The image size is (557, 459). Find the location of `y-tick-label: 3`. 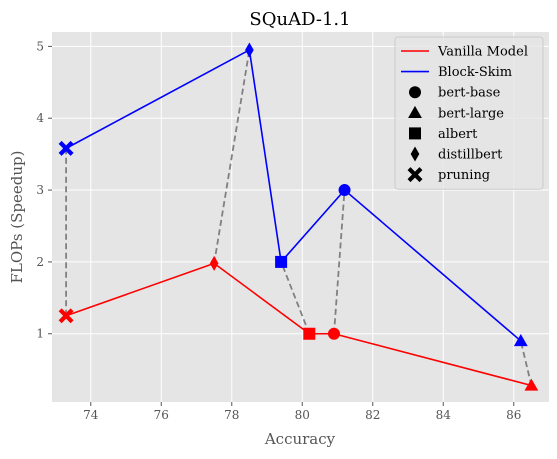

y-tick-label: 3 is located at coordinates (40, 190).